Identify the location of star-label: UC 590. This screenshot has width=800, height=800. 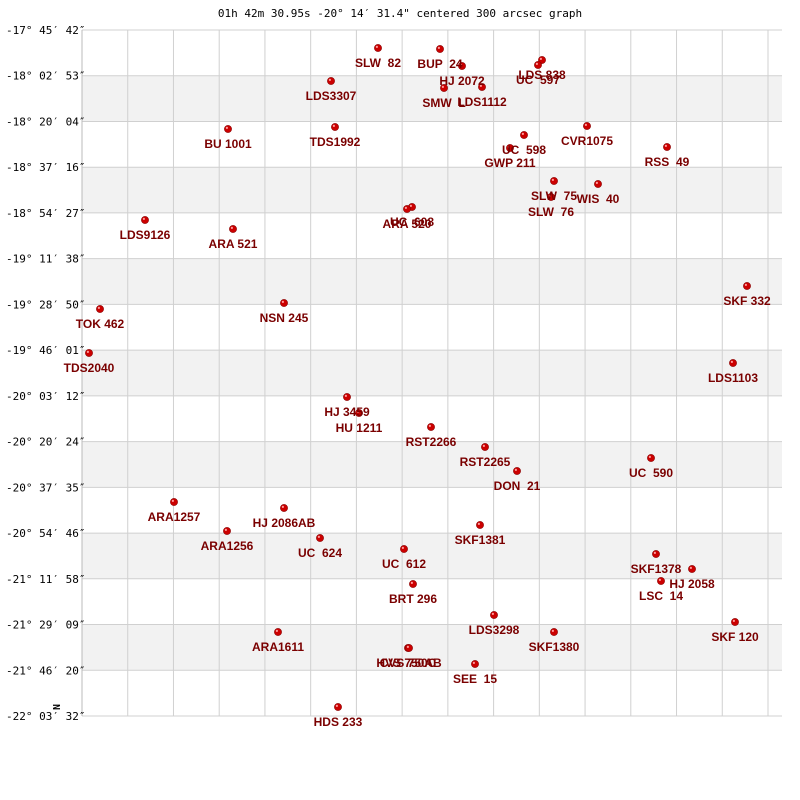
(651, 473).